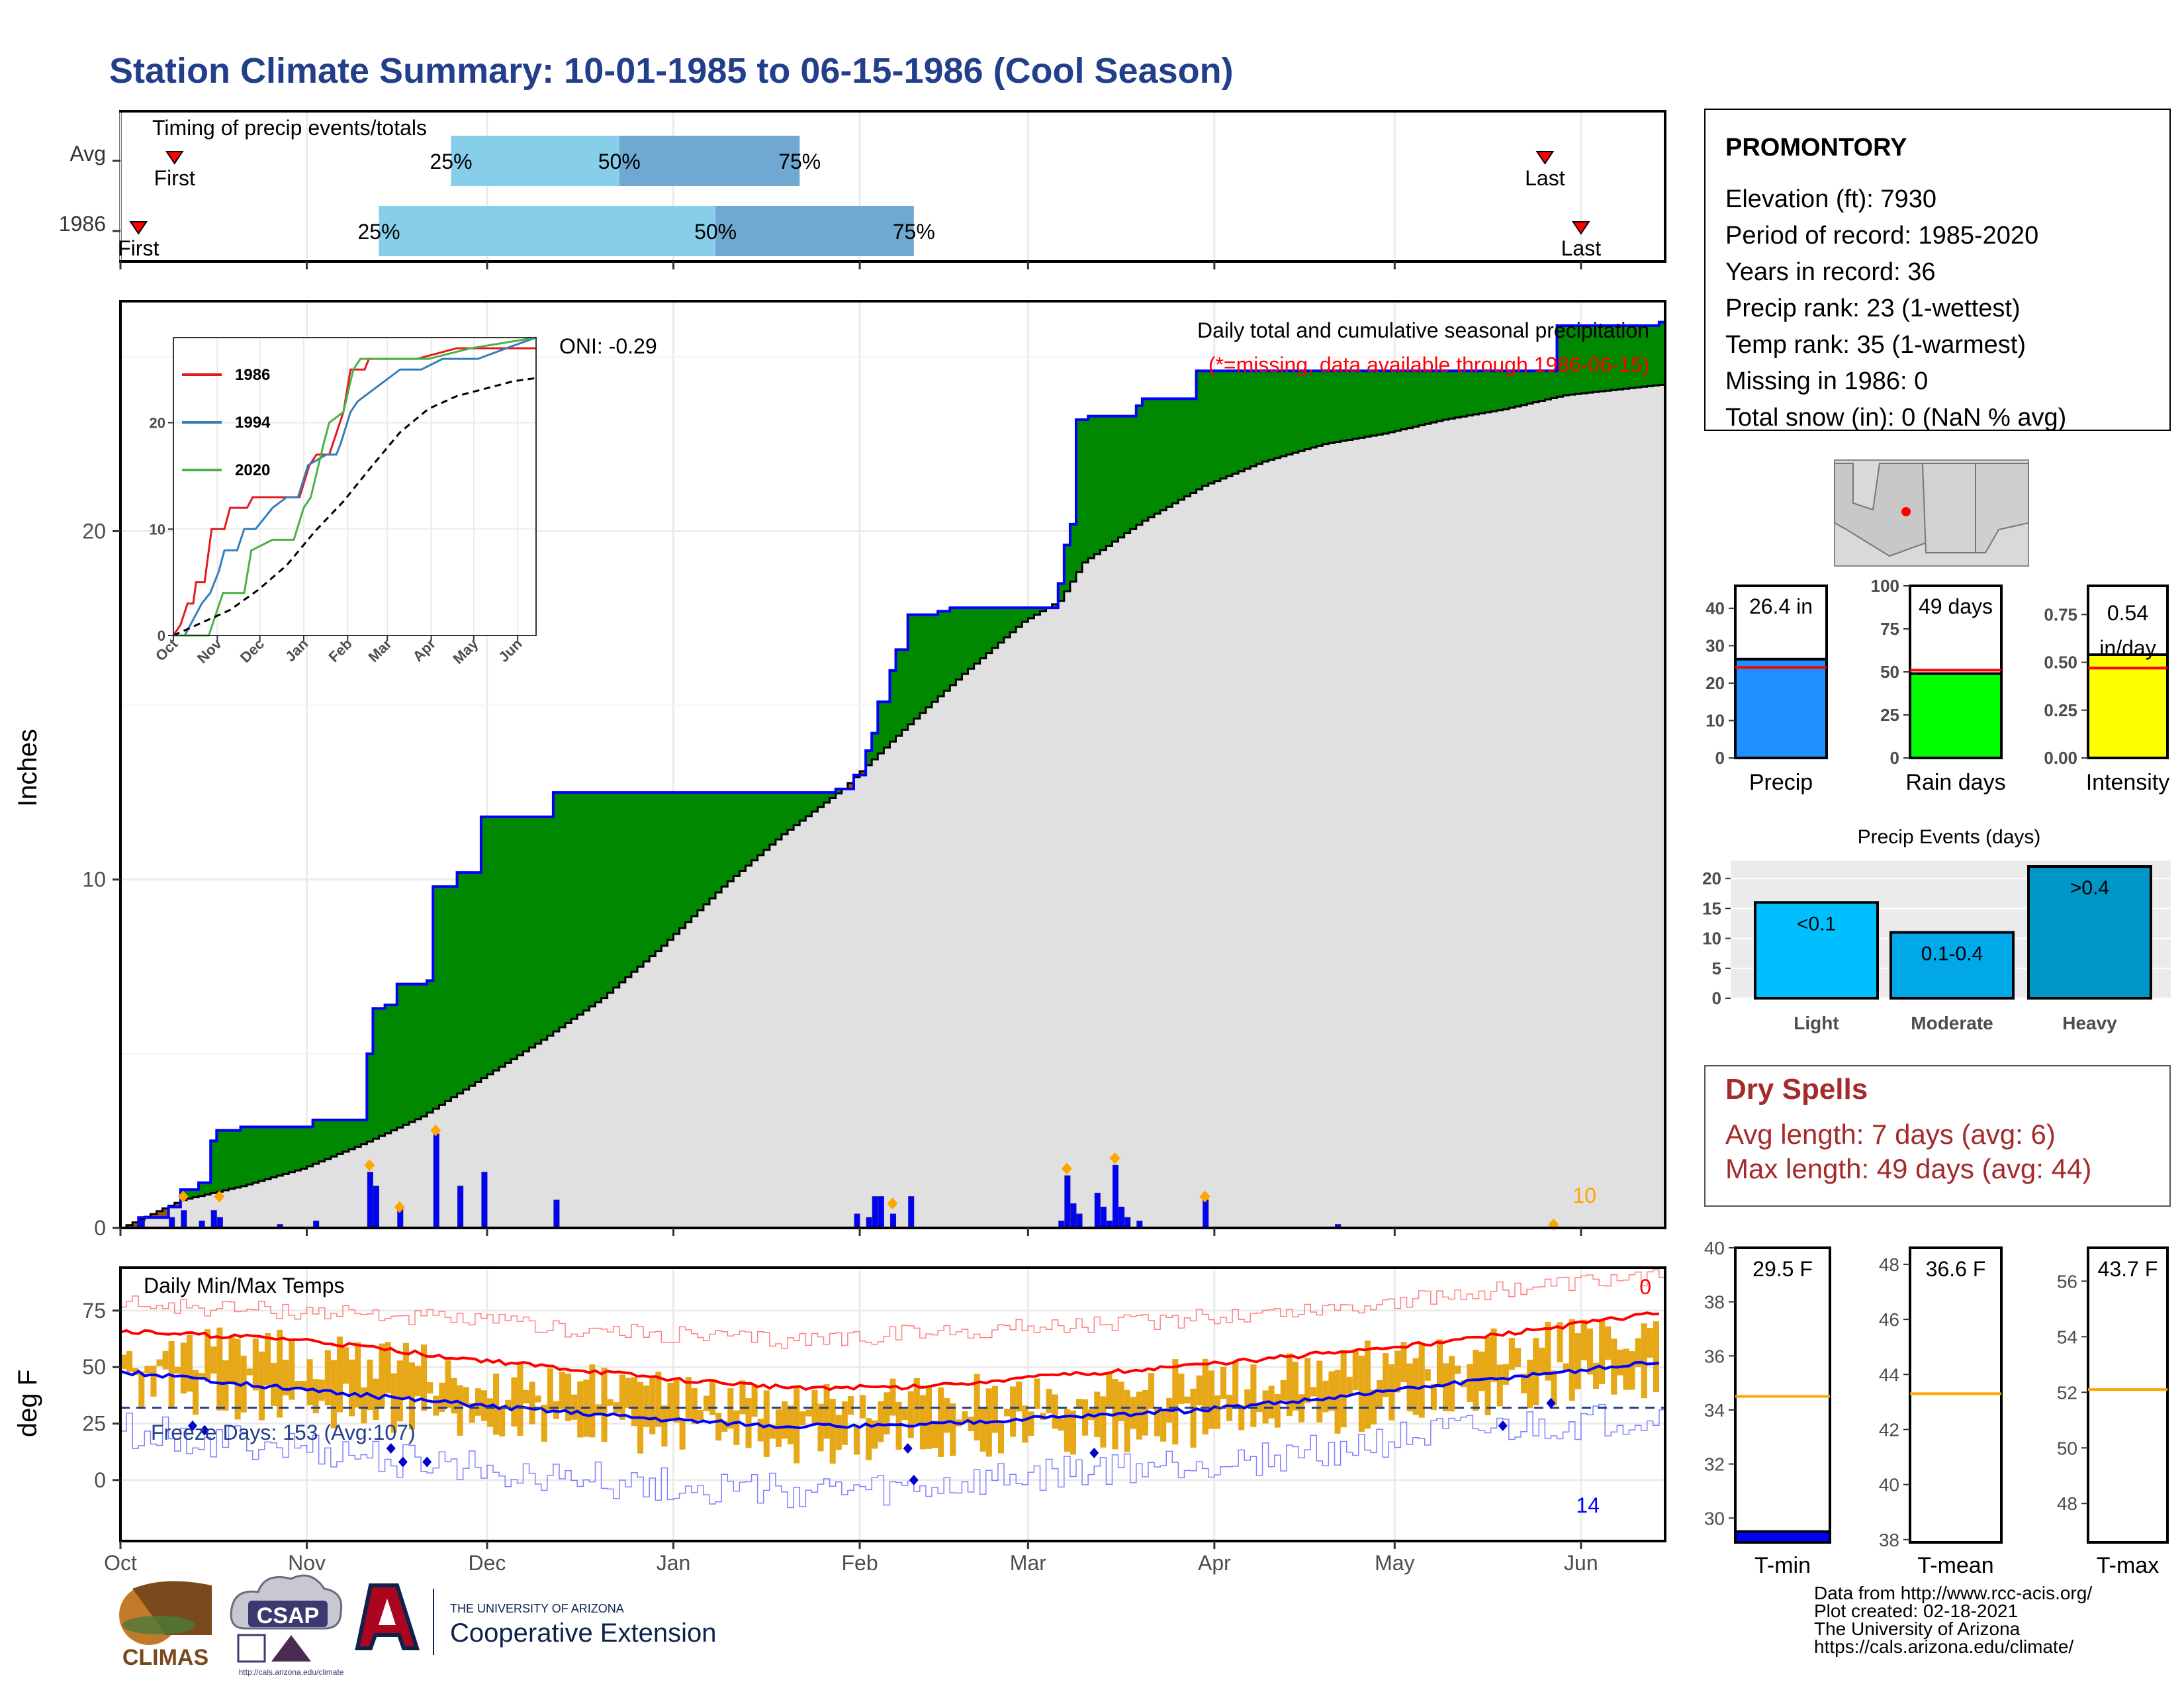 Image resolution: width=2184 pixels, height=1688 pixels. Describe the element at coordinates (1817, 924) in the screenshot. I see `events-bar-label: <0.1` at that location.